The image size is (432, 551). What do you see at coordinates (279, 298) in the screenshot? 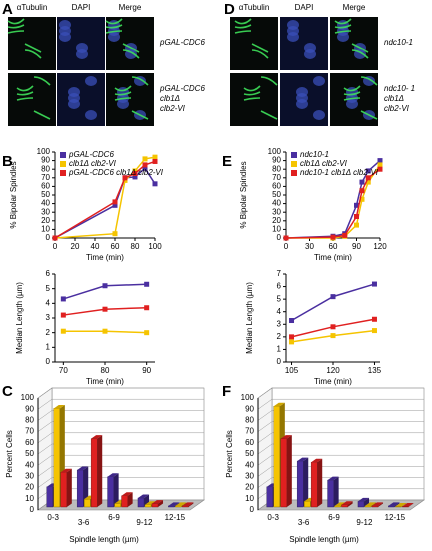
I see `y-tick-label: 5` at bounding box center [279, 298].